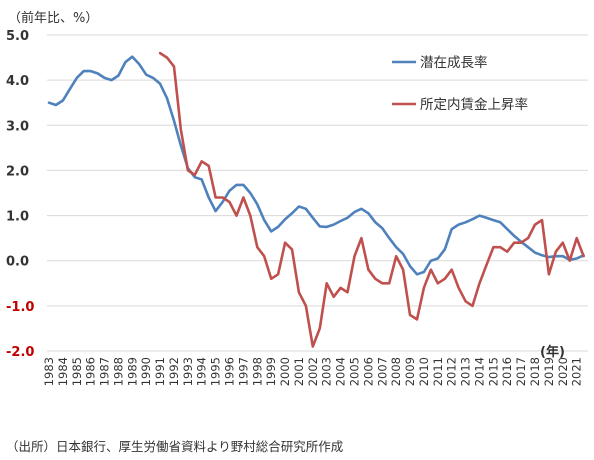 This screenshot has width=594, height=460. What do you see at coordinates (49, 371) in the screenshot?
I see `x-tick-label: 1983` at bounding box center [49, 371].